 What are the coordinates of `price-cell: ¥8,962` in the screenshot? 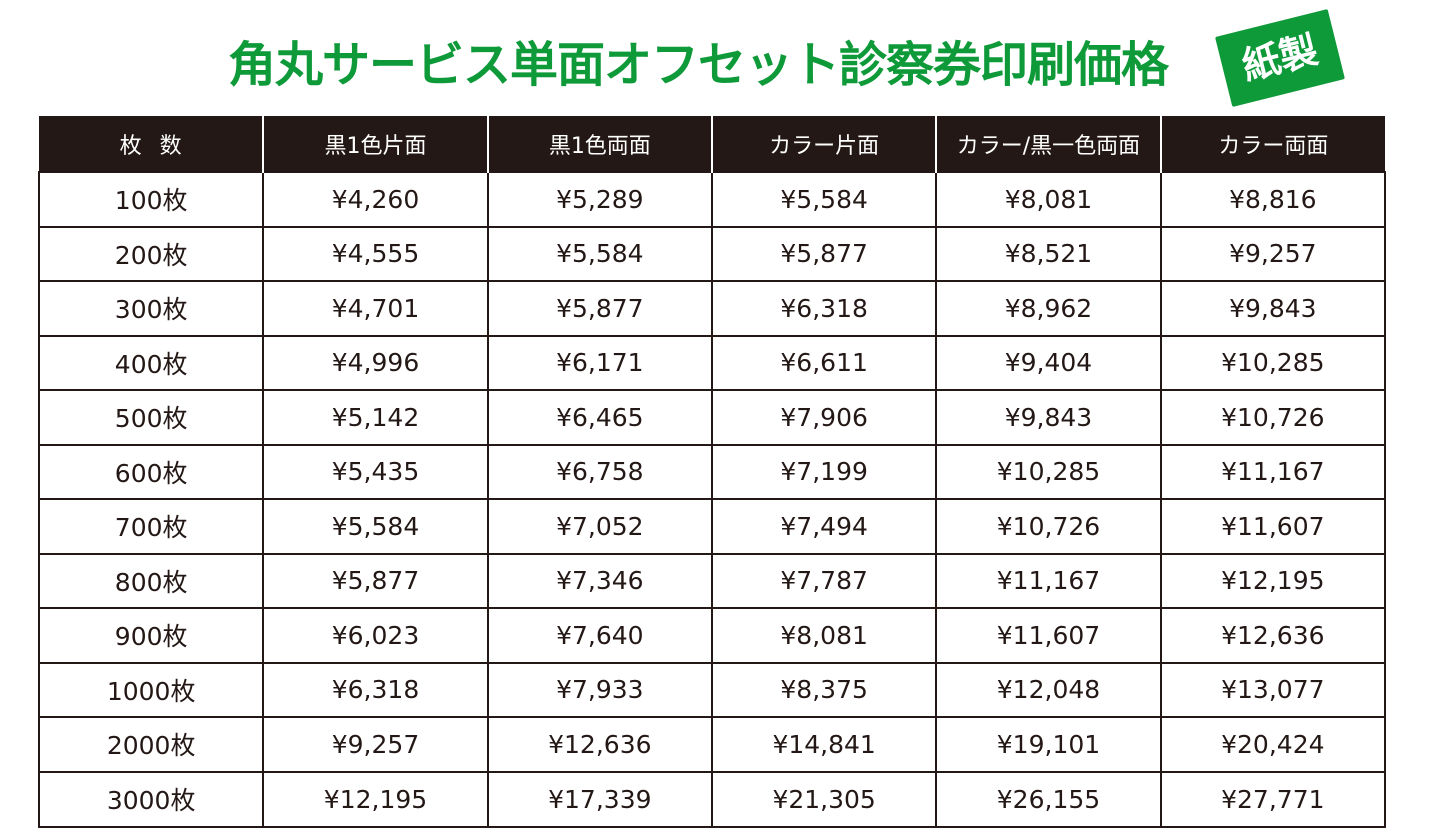 It's located at (1048, 308).